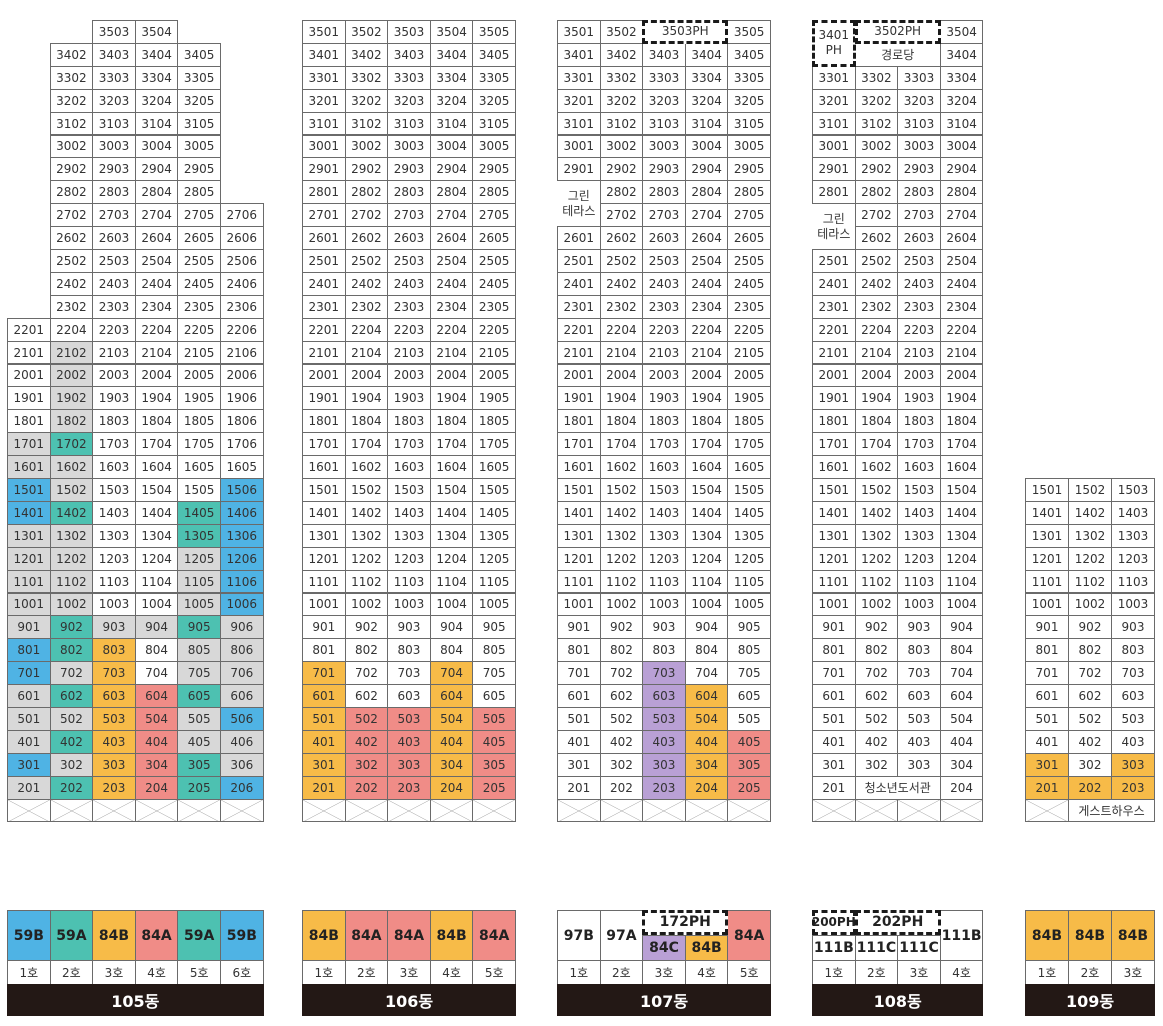  What do you see at coordinates (579, 238) in the screenshot?
I see `unit-cell: 2601` at bounding box center [579, 238].